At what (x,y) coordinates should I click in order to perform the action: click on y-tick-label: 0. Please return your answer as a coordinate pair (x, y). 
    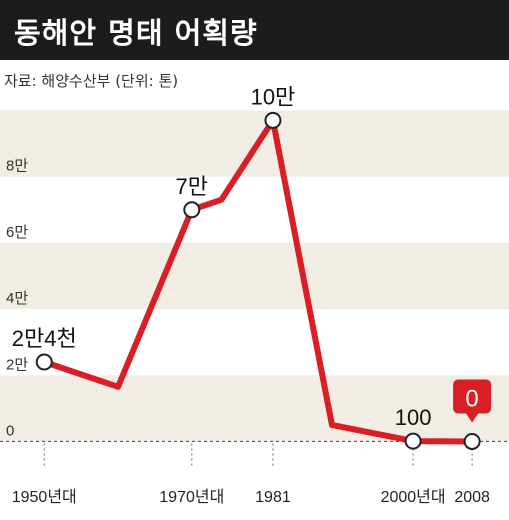
    Looking at the image, I should click on (10, 430).